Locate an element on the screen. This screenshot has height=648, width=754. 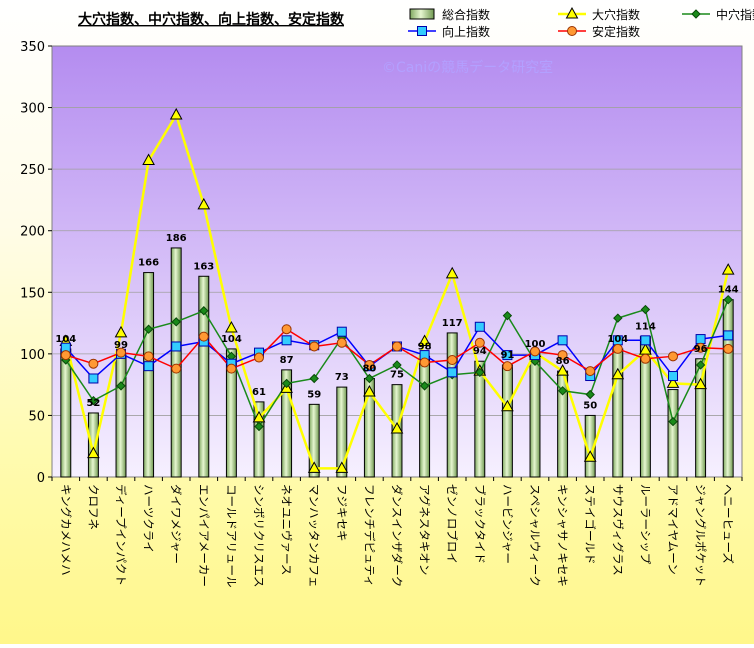
bar-data-label: 86 is located at coordinates (563, 361).